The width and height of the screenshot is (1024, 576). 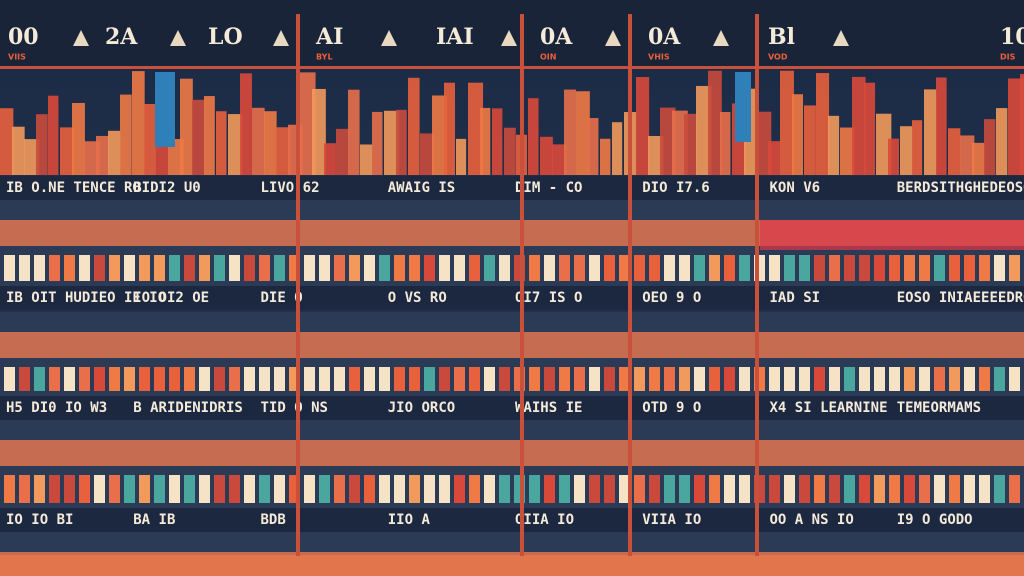 I want to click on header-label: 2A, so click(x=121, y=37).